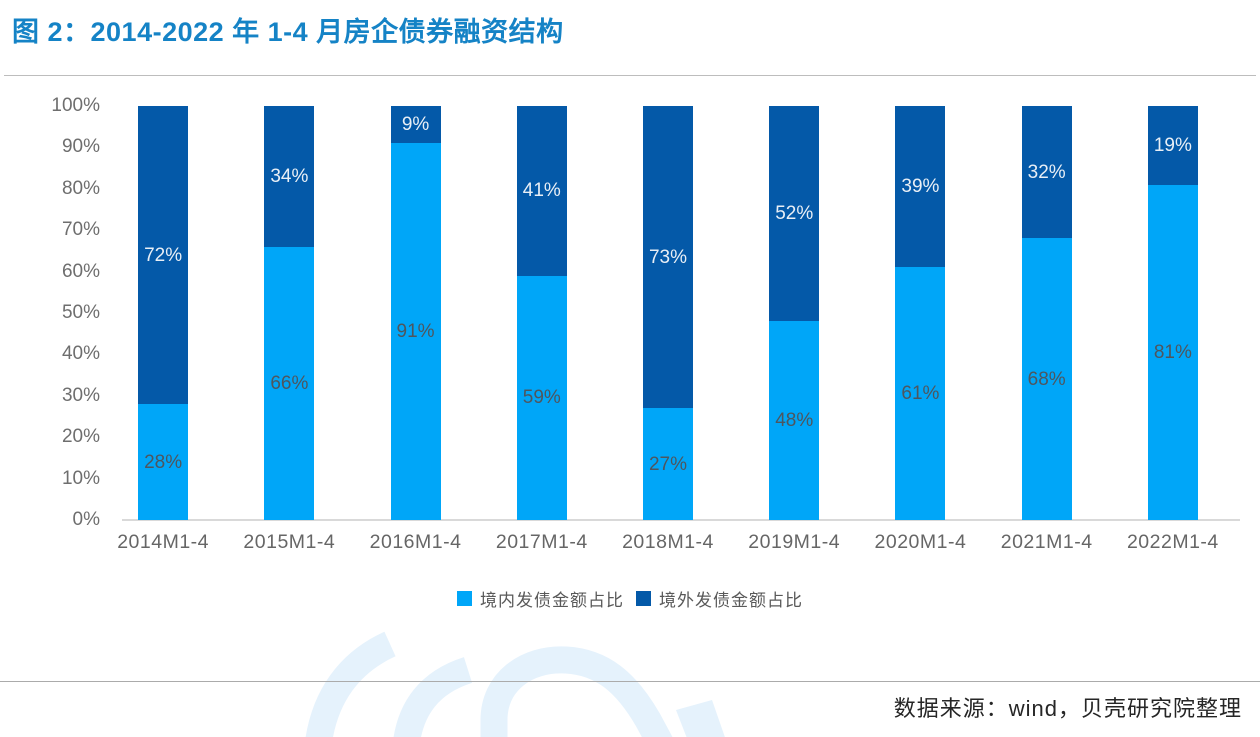 Image resolution: width=1260 pixels, height=737 pixels. I want to click on legend-item-overseas: 境外发债金额占比, so click(719, 598).